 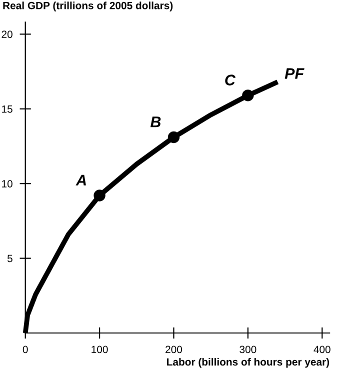 I want to click on x-tick-label: 400, so click(x=322, y=350).